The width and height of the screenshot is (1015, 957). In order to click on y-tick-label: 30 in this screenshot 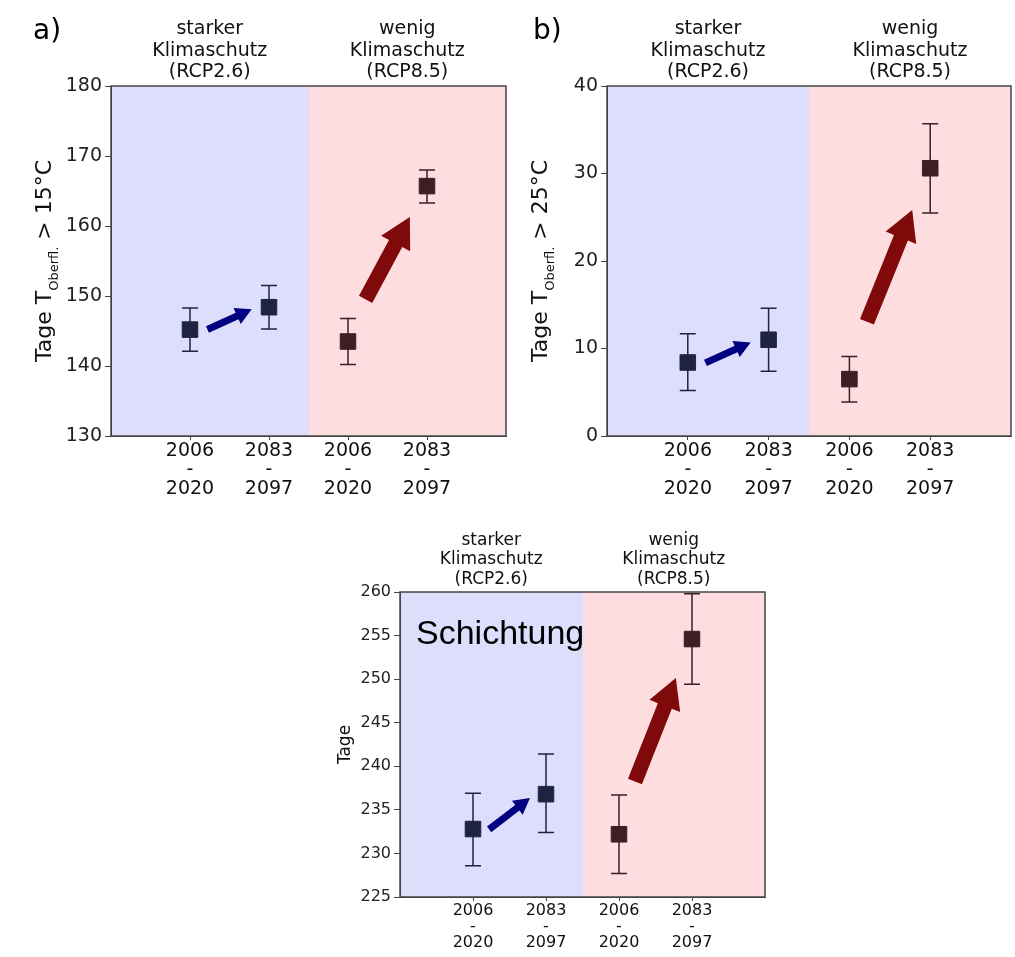, I will do `click(585, 171)`.